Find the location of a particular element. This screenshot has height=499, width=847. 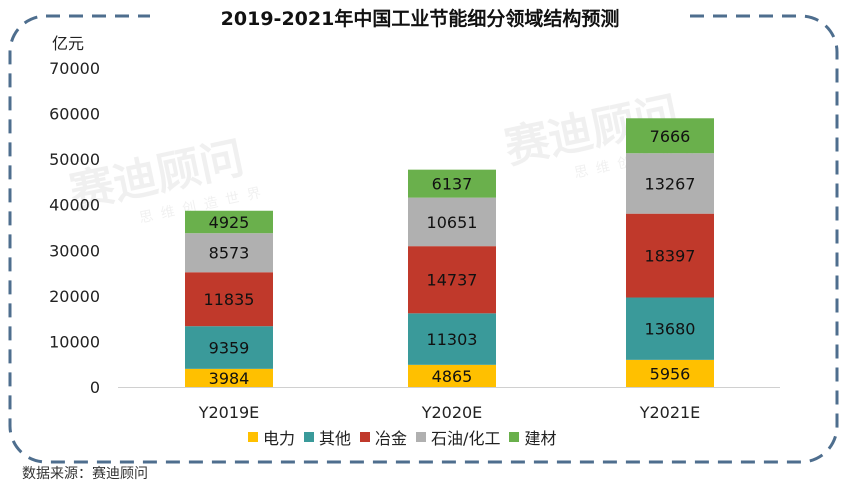

data-label: 18397 is located at coordinates (670, 256).